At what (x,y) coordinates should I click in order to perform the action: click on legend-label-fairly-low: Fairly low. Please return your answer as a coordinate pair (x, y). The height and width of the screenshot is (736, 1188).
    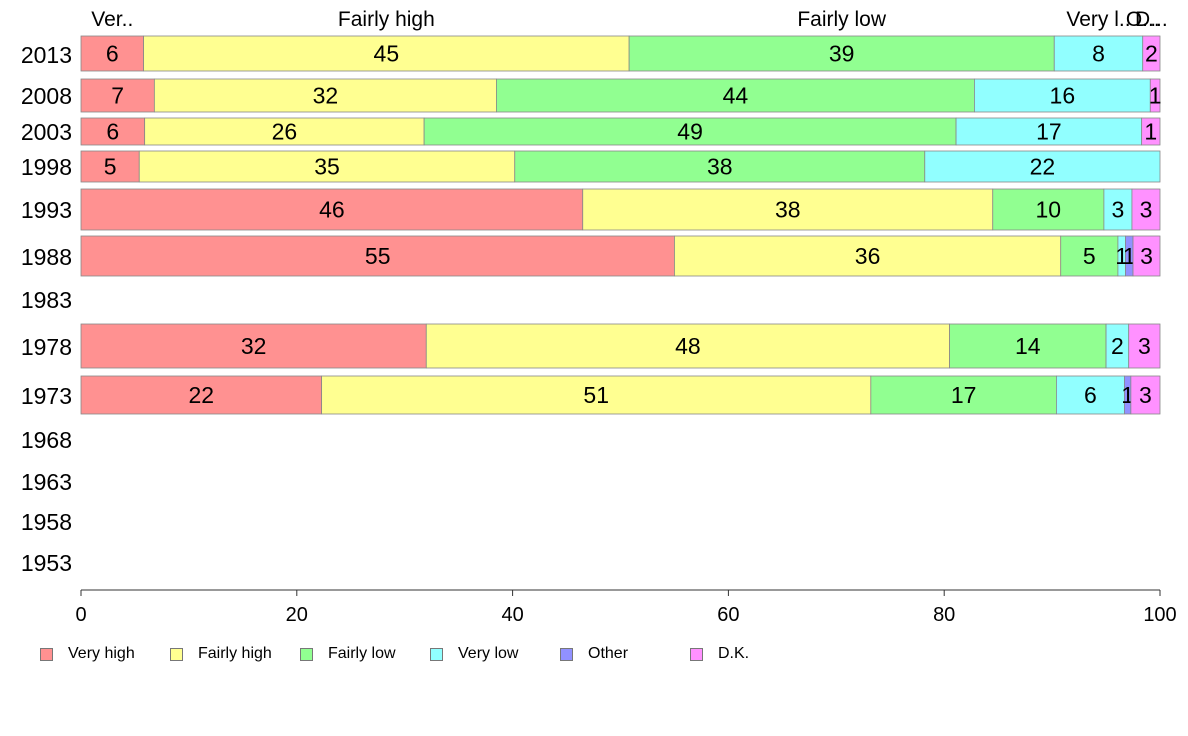
    Looking at the image, I should click on (362, 653).